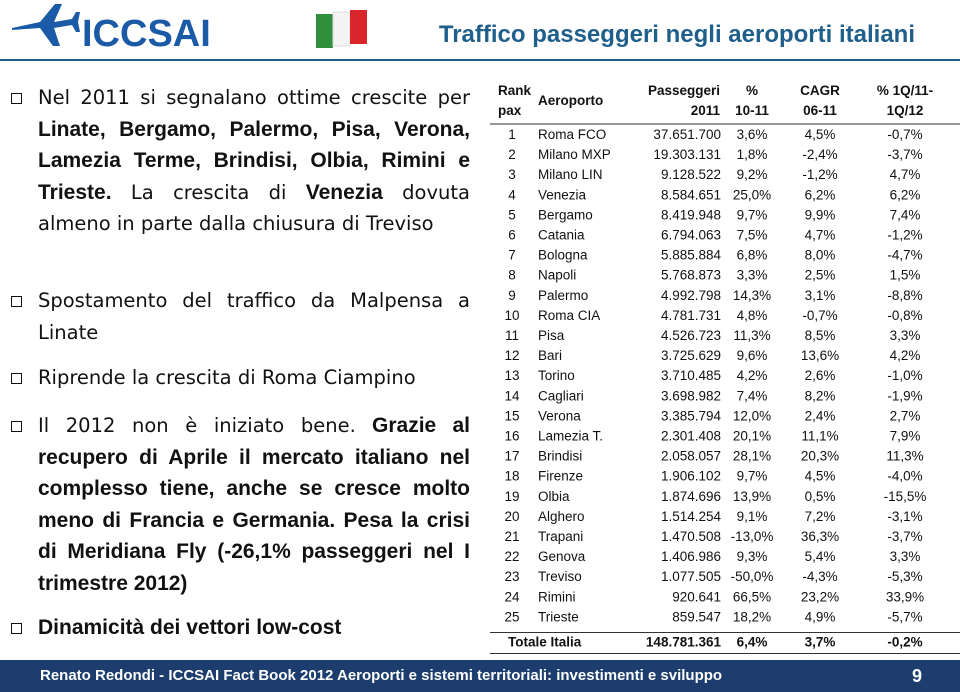 Image resolution: width=960 pixels, height=692 pixels. What do you see at coordinates (820, 642) in the screenshot?
I see `total-cell: 3,7%` at bounding box center [820, 642].